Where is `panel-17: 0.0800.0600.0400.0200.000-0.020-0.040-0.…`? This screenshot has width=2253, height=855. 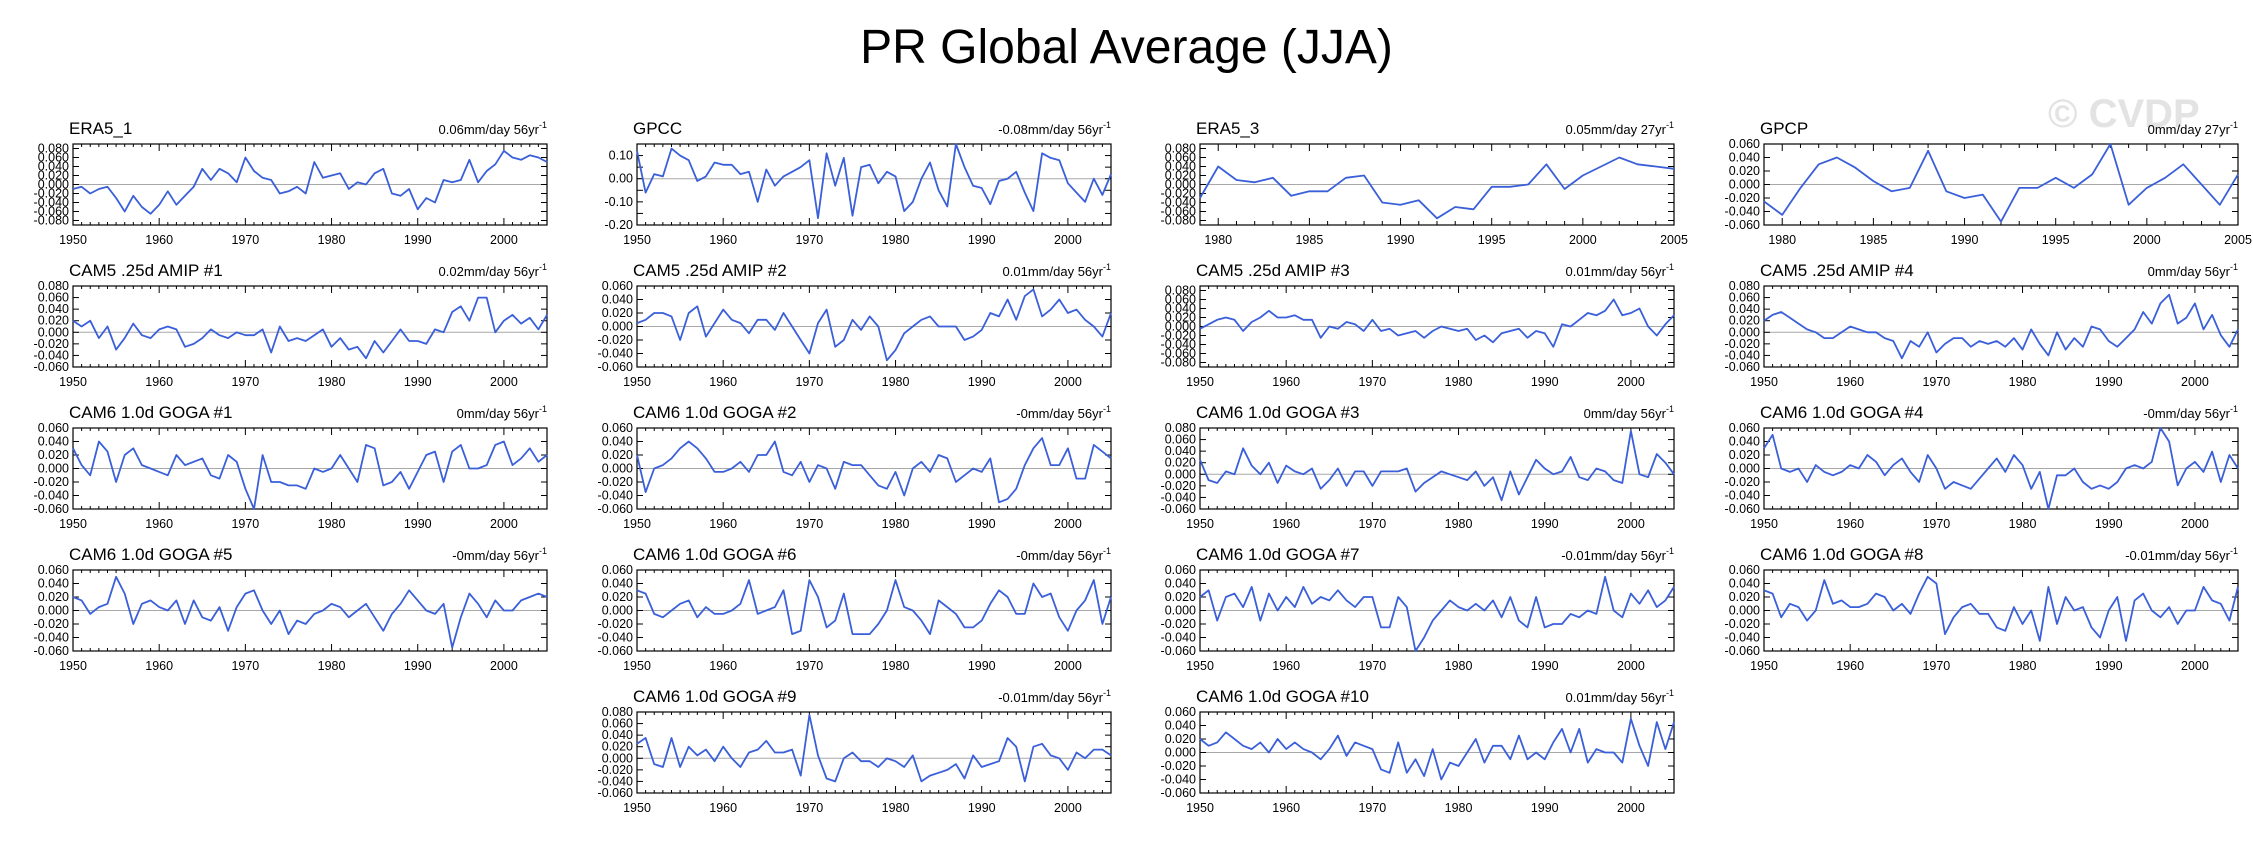 panel-17: 0.0800.0600.0400.0200.000-0.020-0.040-0.… is located at coordinates (855, 751).